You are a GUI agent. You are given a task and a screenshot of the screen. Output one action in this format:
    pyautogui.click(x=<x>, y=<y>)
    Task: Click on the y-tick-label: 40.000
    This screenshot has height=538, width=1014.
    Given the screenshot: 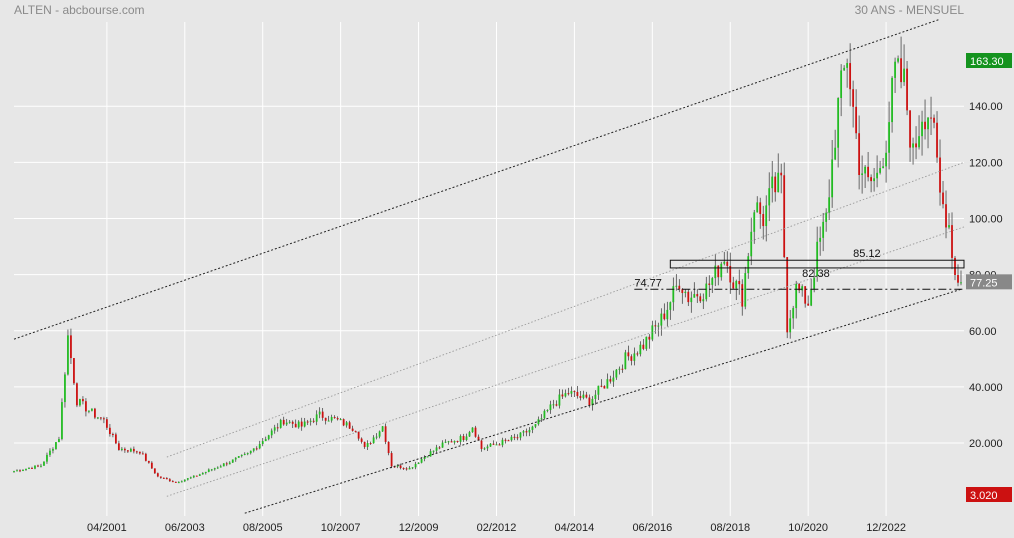 What is the action you would take?
    pyautogui.click(x=986, y=388)
    